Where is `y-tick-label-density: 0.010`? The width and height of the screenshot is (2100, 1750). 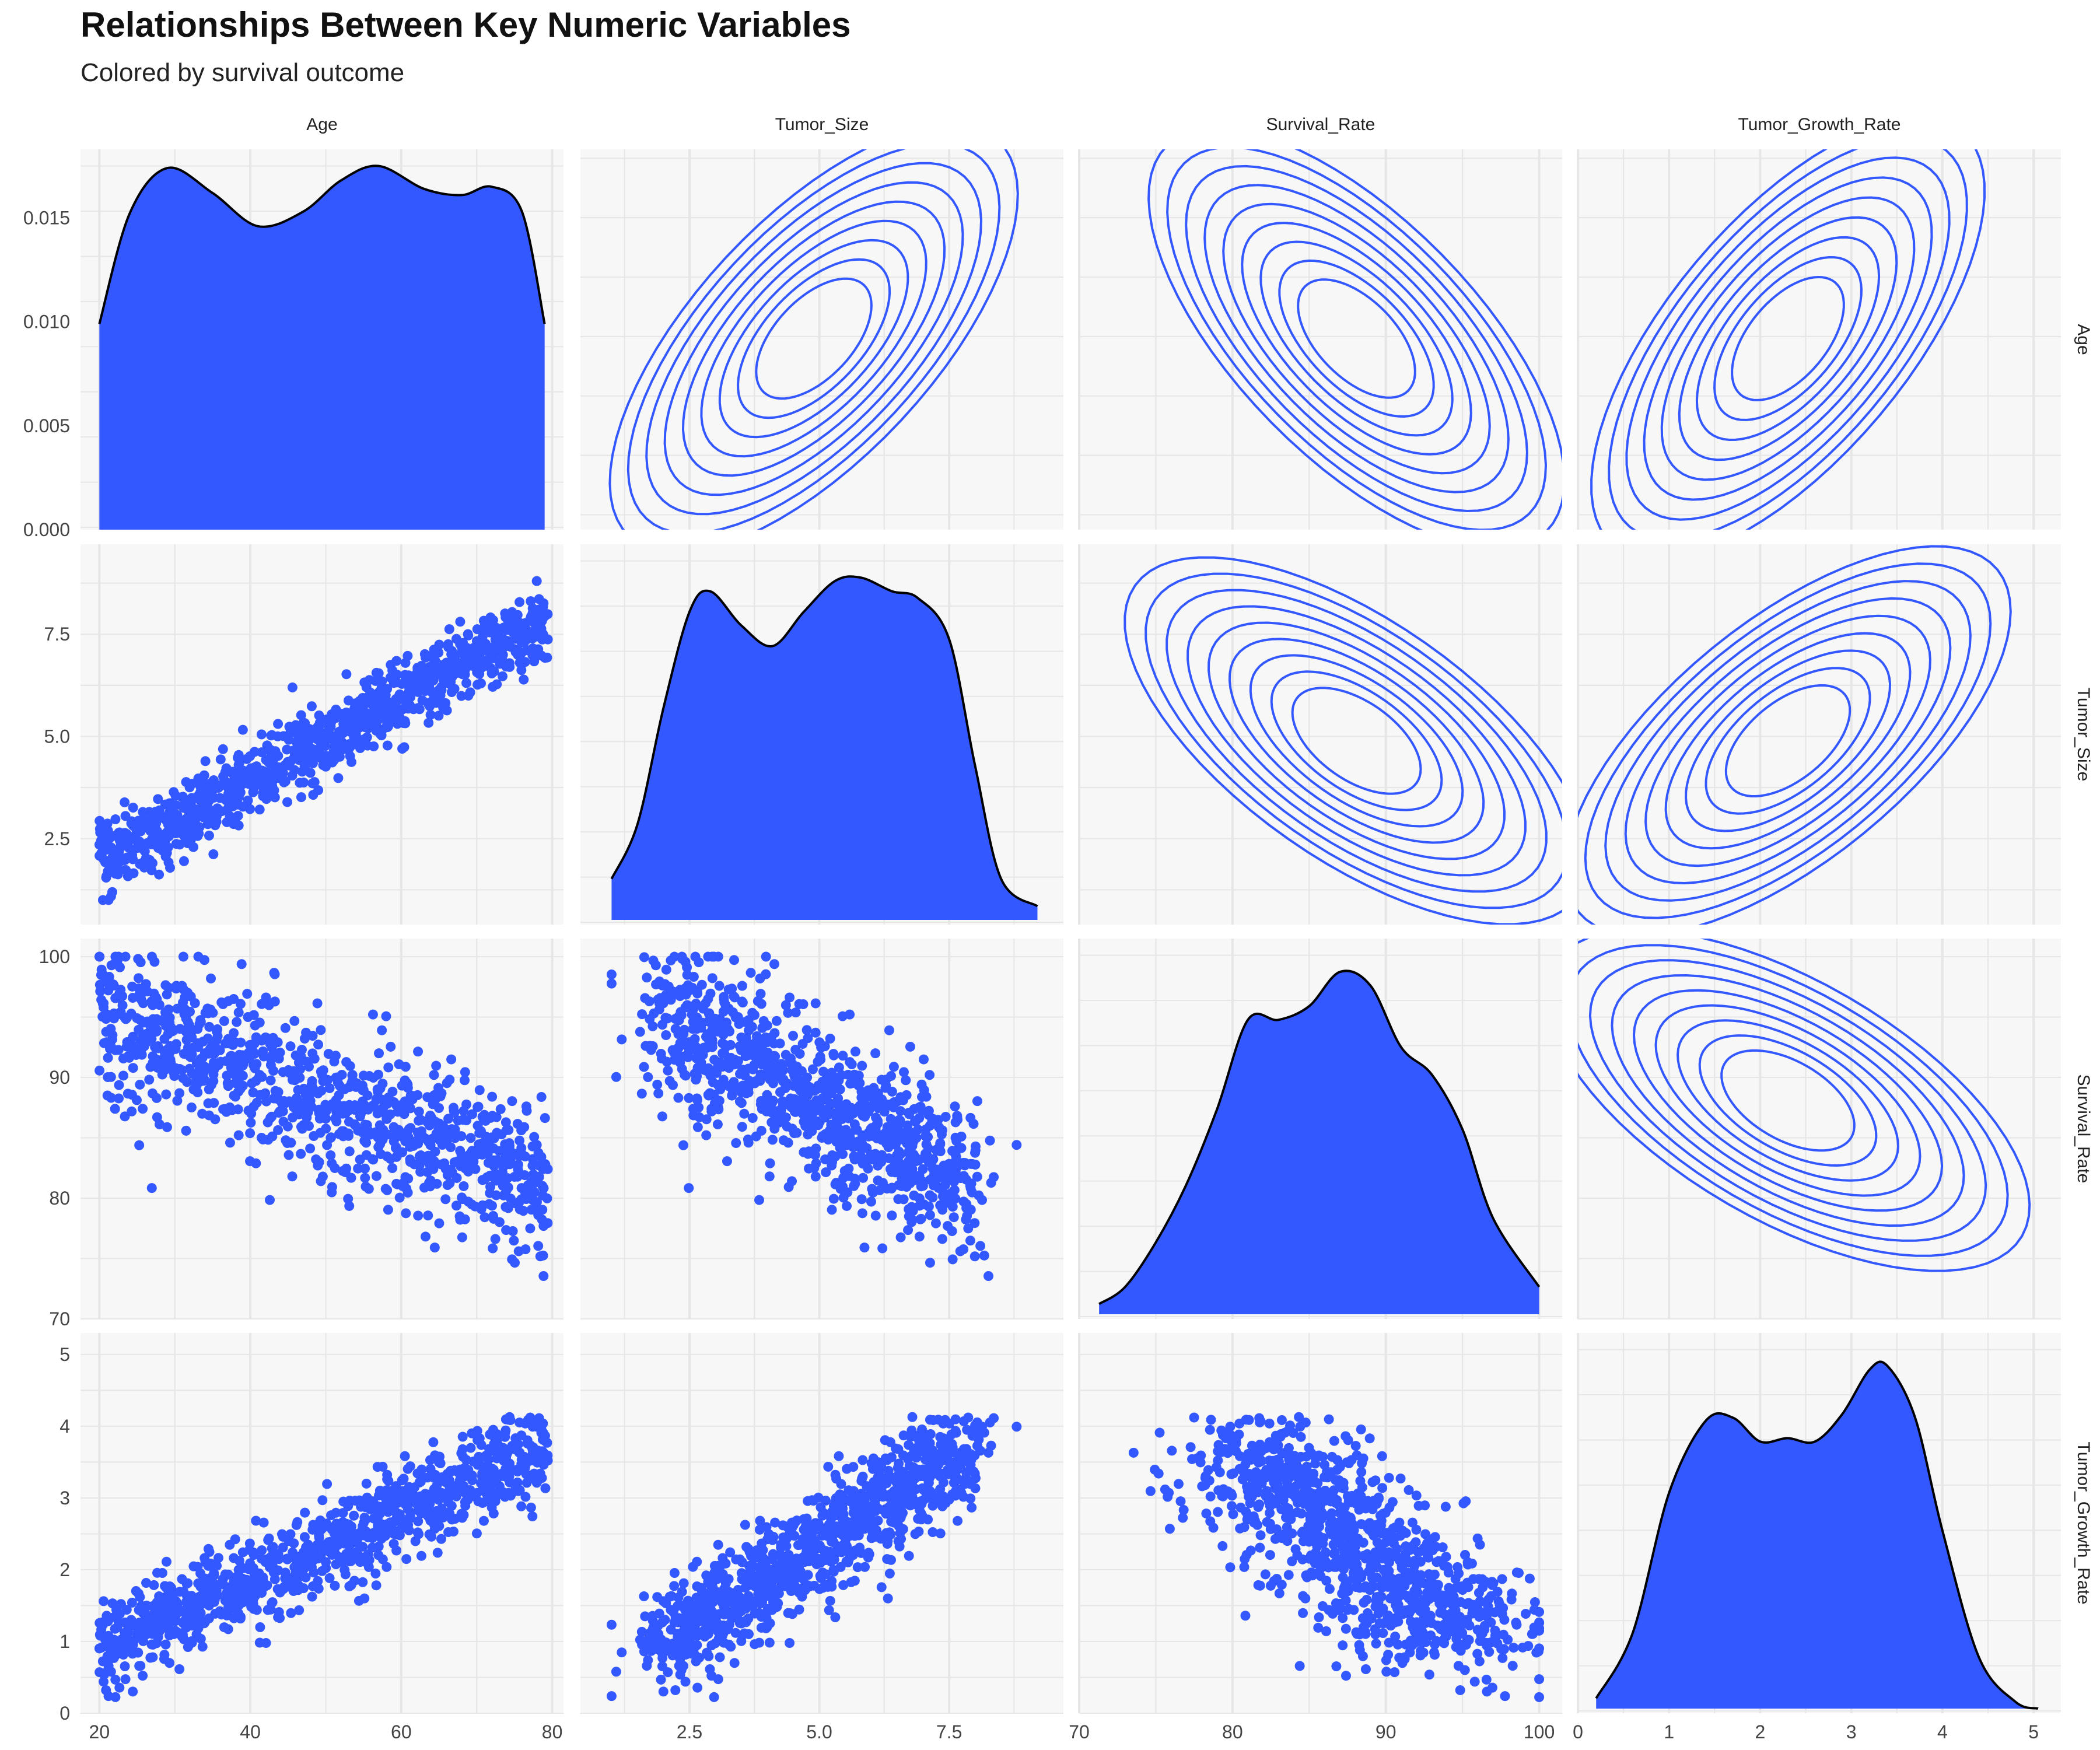
y-tick-label-density: 0.010 is located at coordinates (46, 322).